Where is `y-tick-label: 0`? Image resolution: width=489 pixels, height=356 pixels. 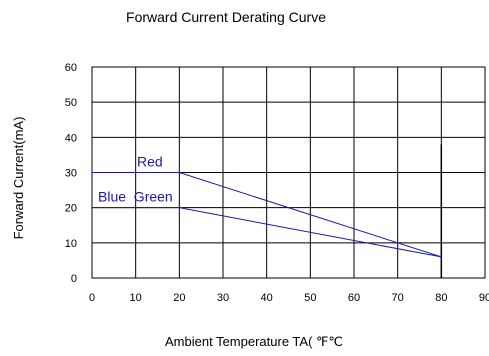 y-tick-label: 0 is located at coordinates (74, 279).